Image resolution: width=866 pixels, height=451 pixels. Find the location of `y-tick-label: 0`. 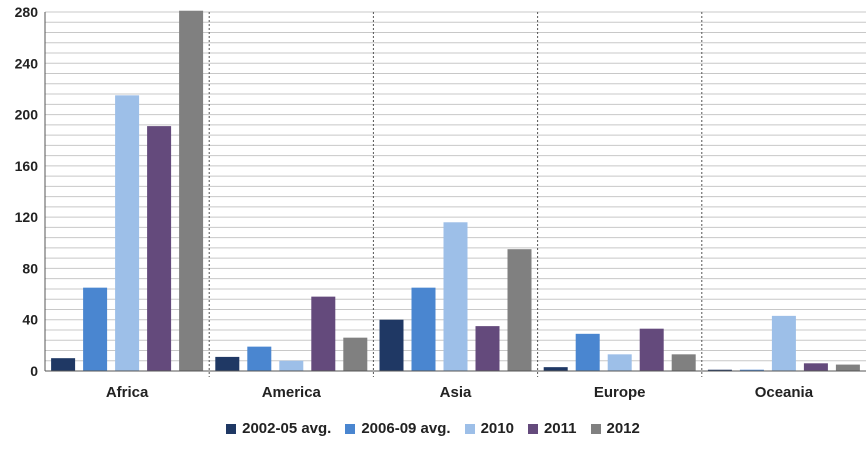

y-tick-label: 0 is located at coordinates (34, 371).